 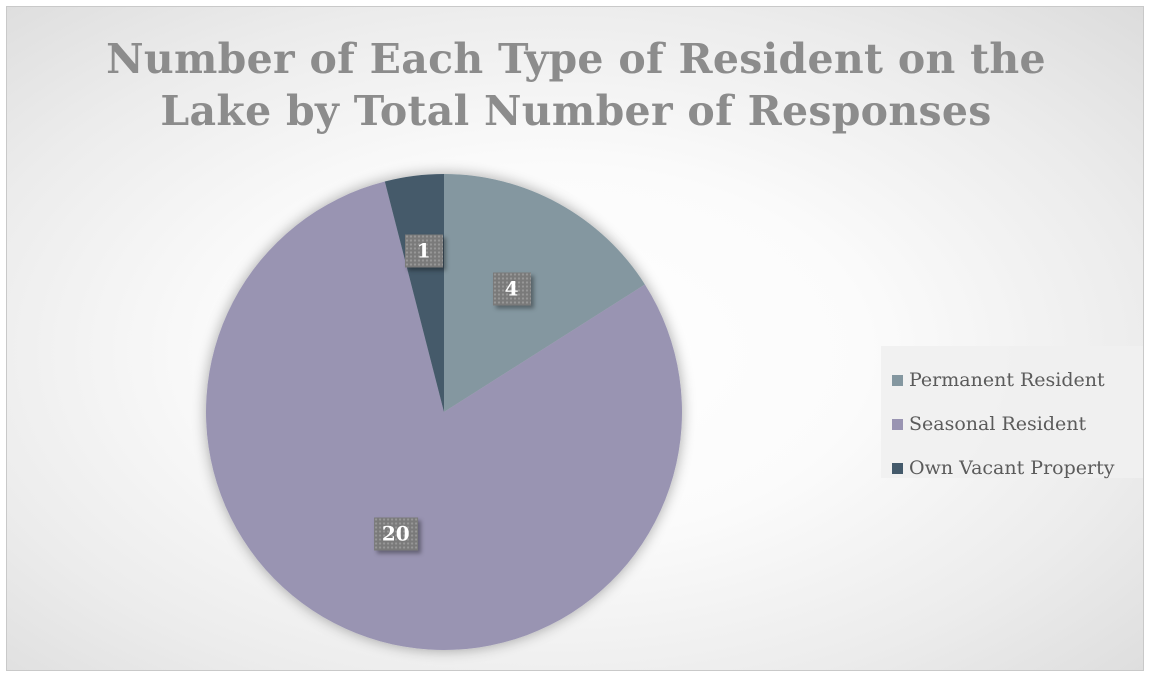 What do you see at coordinates (998, 424) in the screenshot?
I see `legend-label: Seasonal Resident` at bounding box center [998, 424].